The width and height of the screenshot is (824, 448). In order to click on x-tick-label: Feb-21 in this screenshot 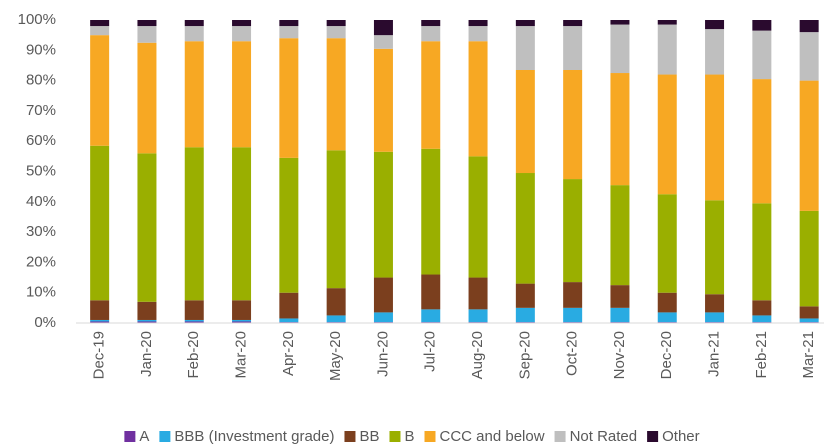, I will do `click(761, 355)`.